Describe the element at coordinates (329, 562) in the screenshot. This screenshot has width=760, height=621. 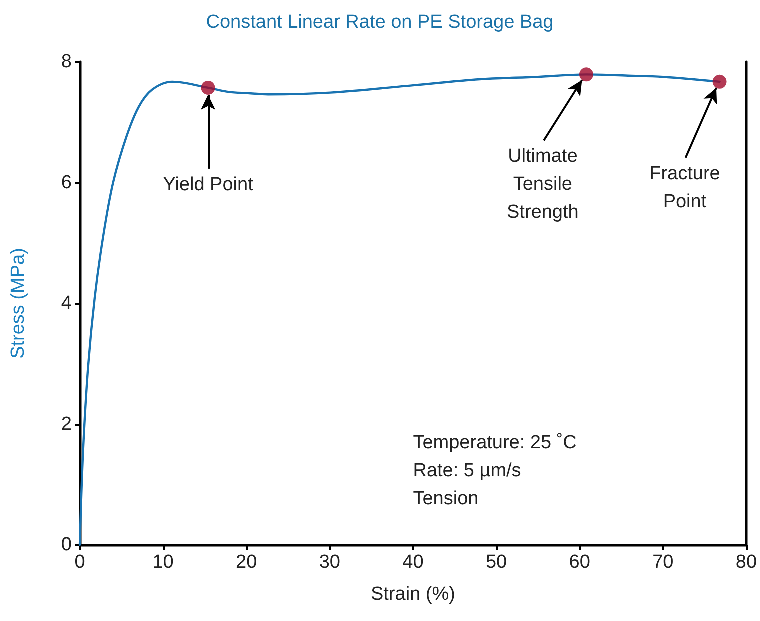
I see `x-tick-label: 30` at that location.